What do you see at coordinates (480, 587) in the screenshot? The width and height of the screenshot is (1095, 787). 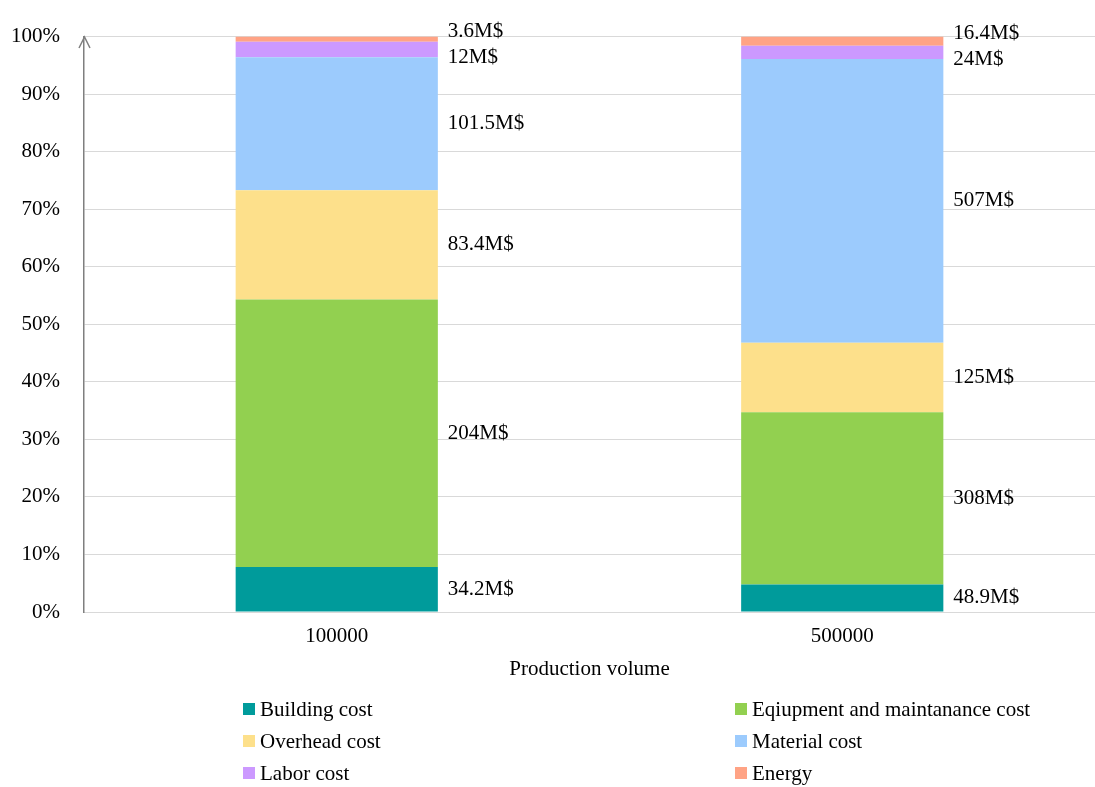 I see `annotation: 34.2M$` at bounding box center [480, 587].